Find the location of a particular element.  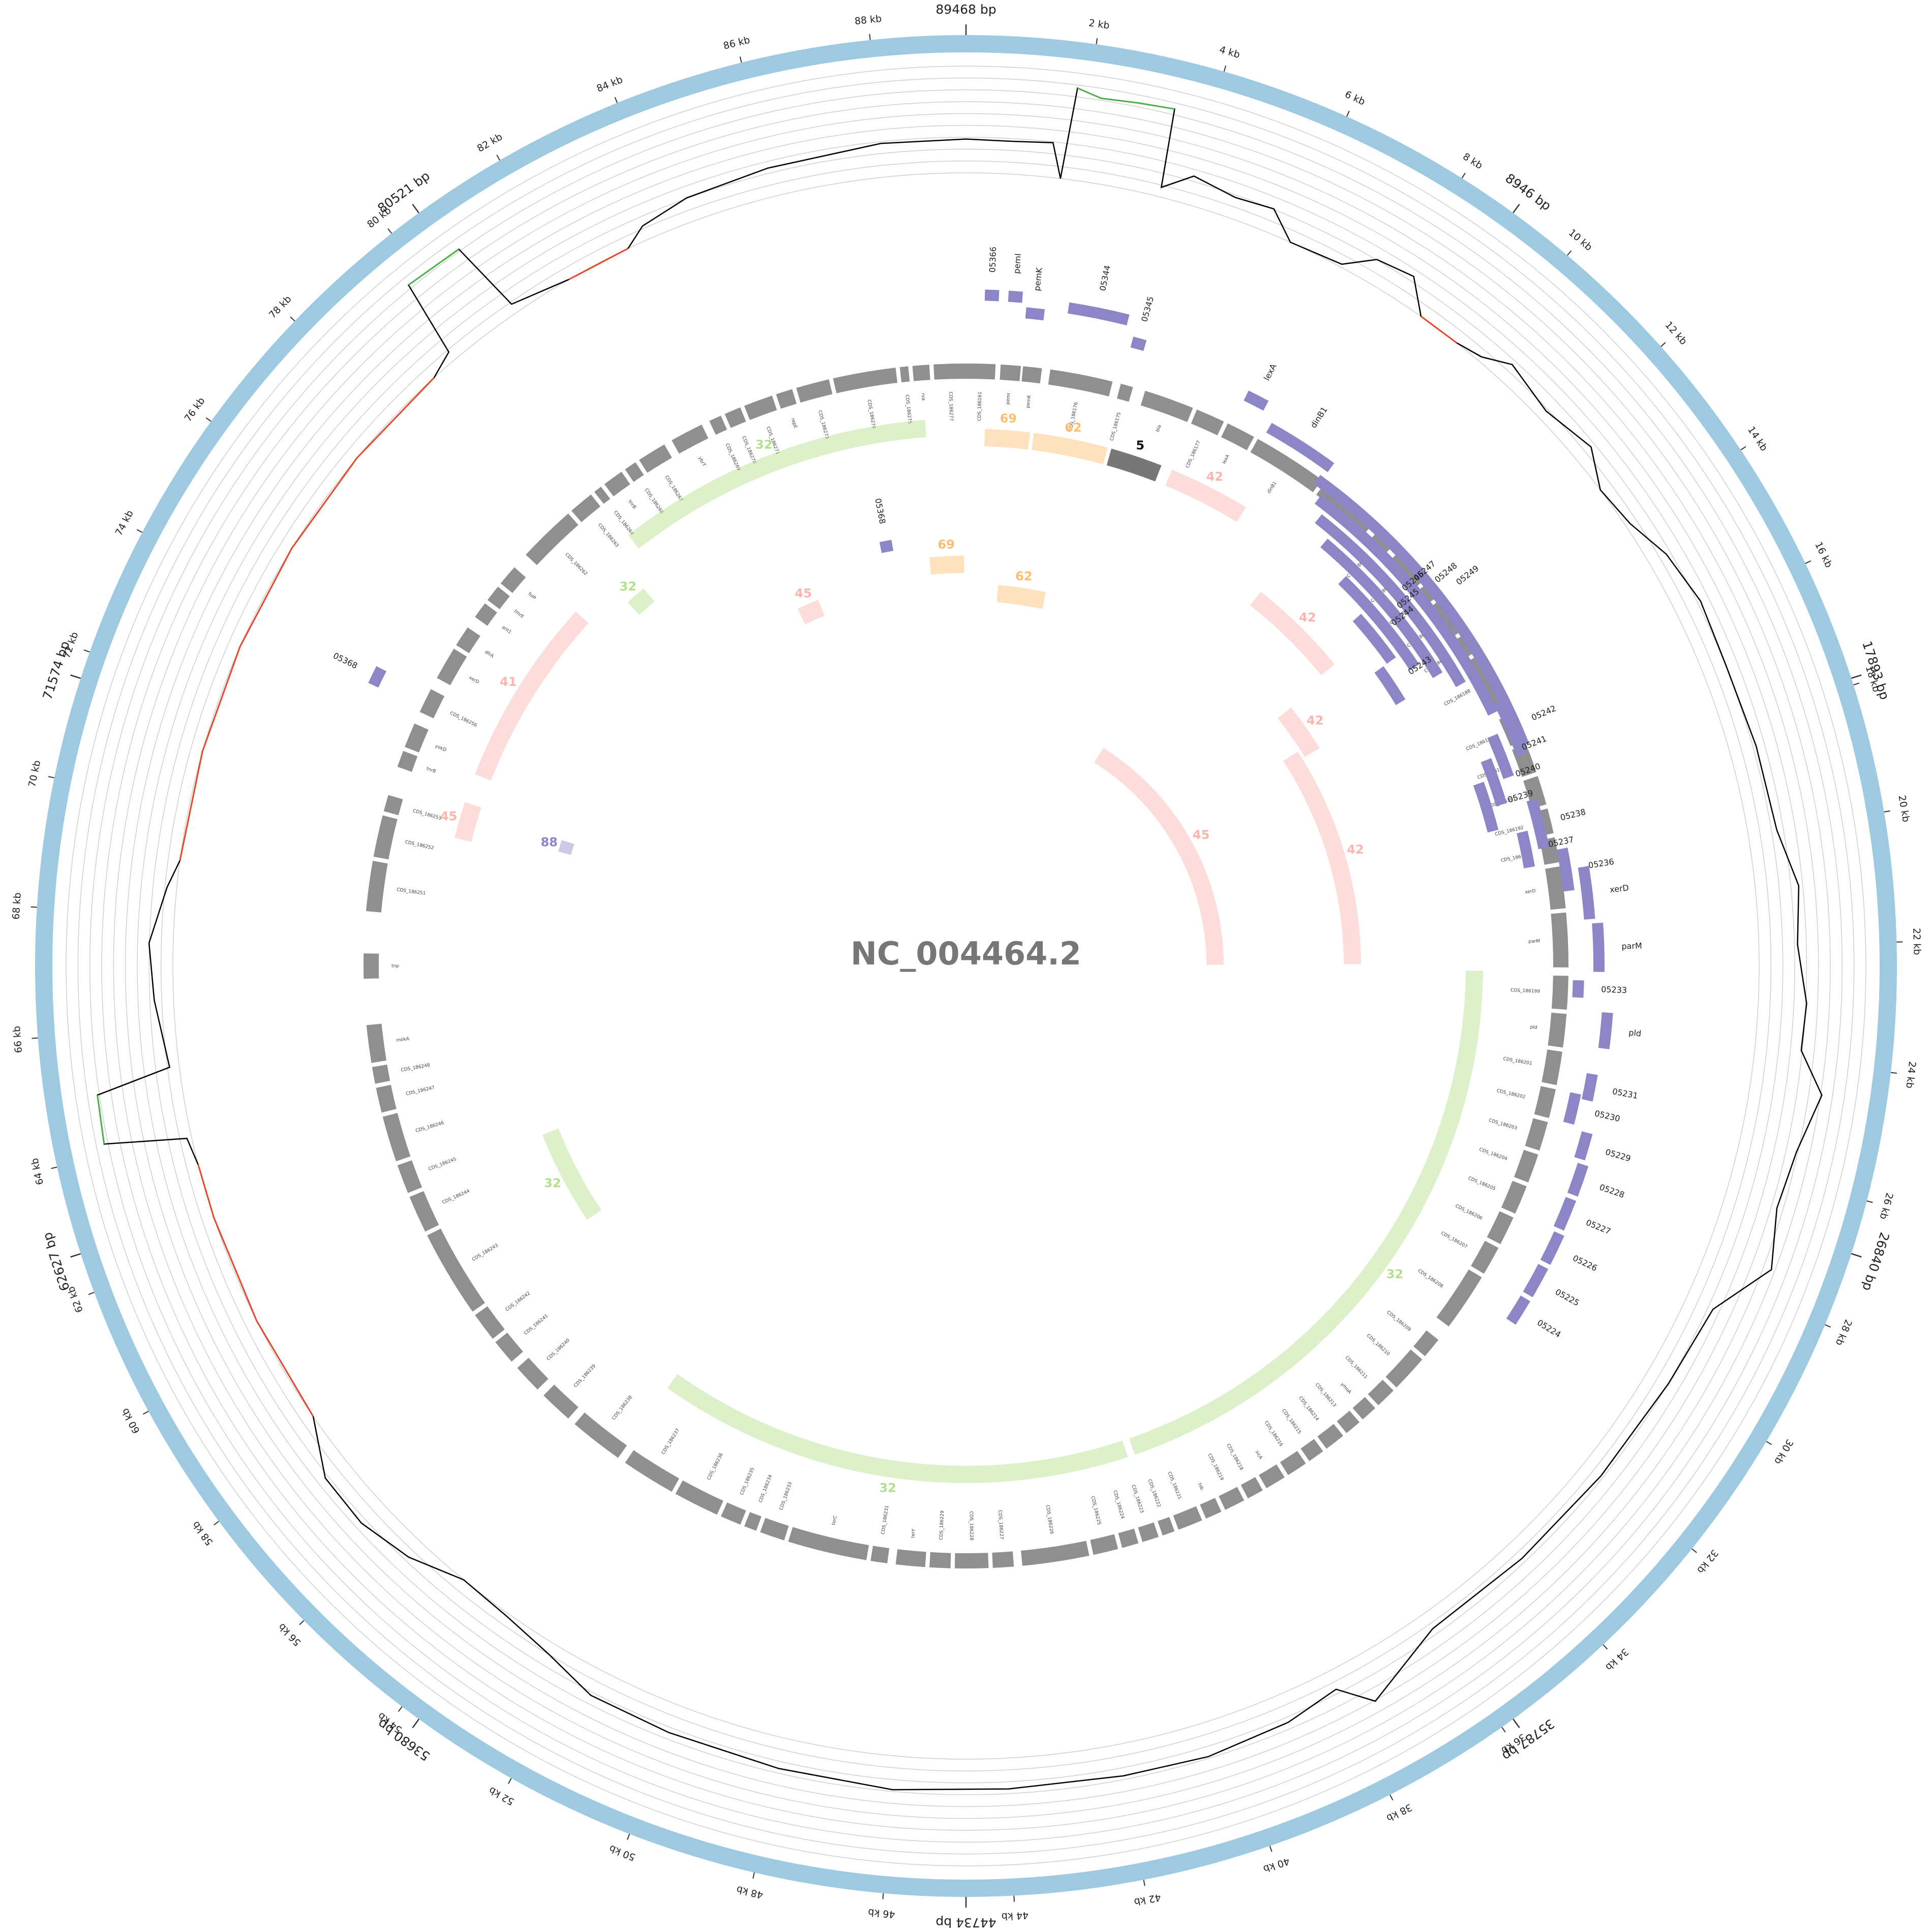

cds-label: CDS_186213 is located at coordinates (1326, 1395).